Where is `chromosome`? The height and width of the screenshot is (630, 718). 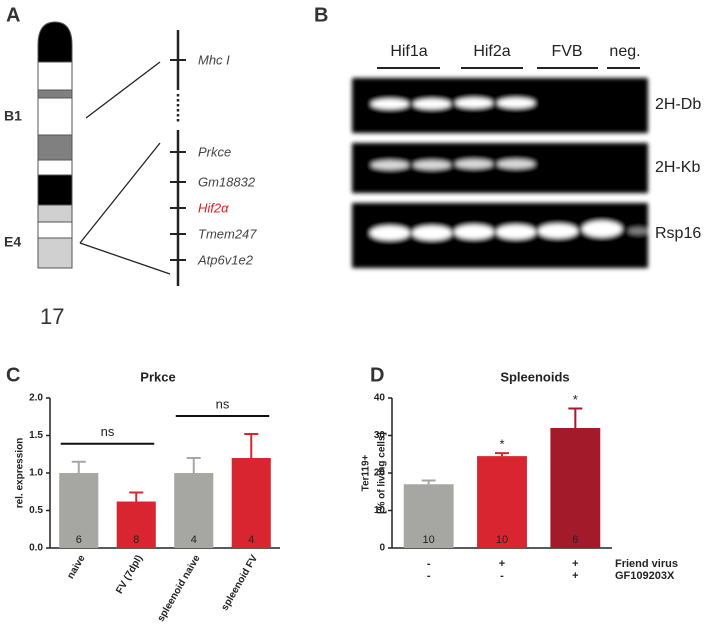
chromosome is located at coordinates (55, 145).